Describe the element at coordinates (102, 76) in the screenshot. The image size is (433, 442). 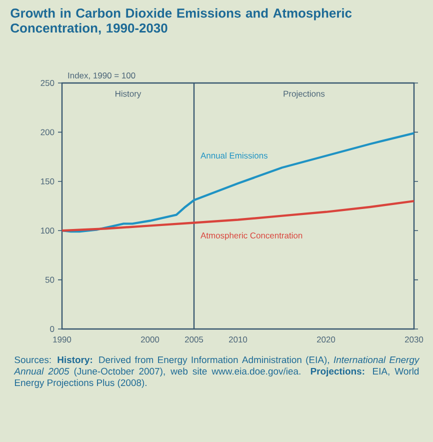
I see `y-axis-title: Index, 1990 = 100` at that location.